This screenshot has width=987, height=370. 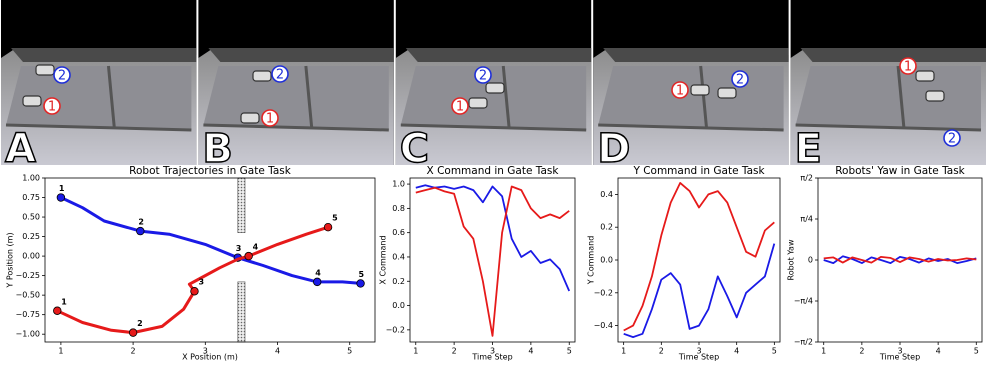 I want to click on y-tick-label: −0.75, so click(x=27, y=314).